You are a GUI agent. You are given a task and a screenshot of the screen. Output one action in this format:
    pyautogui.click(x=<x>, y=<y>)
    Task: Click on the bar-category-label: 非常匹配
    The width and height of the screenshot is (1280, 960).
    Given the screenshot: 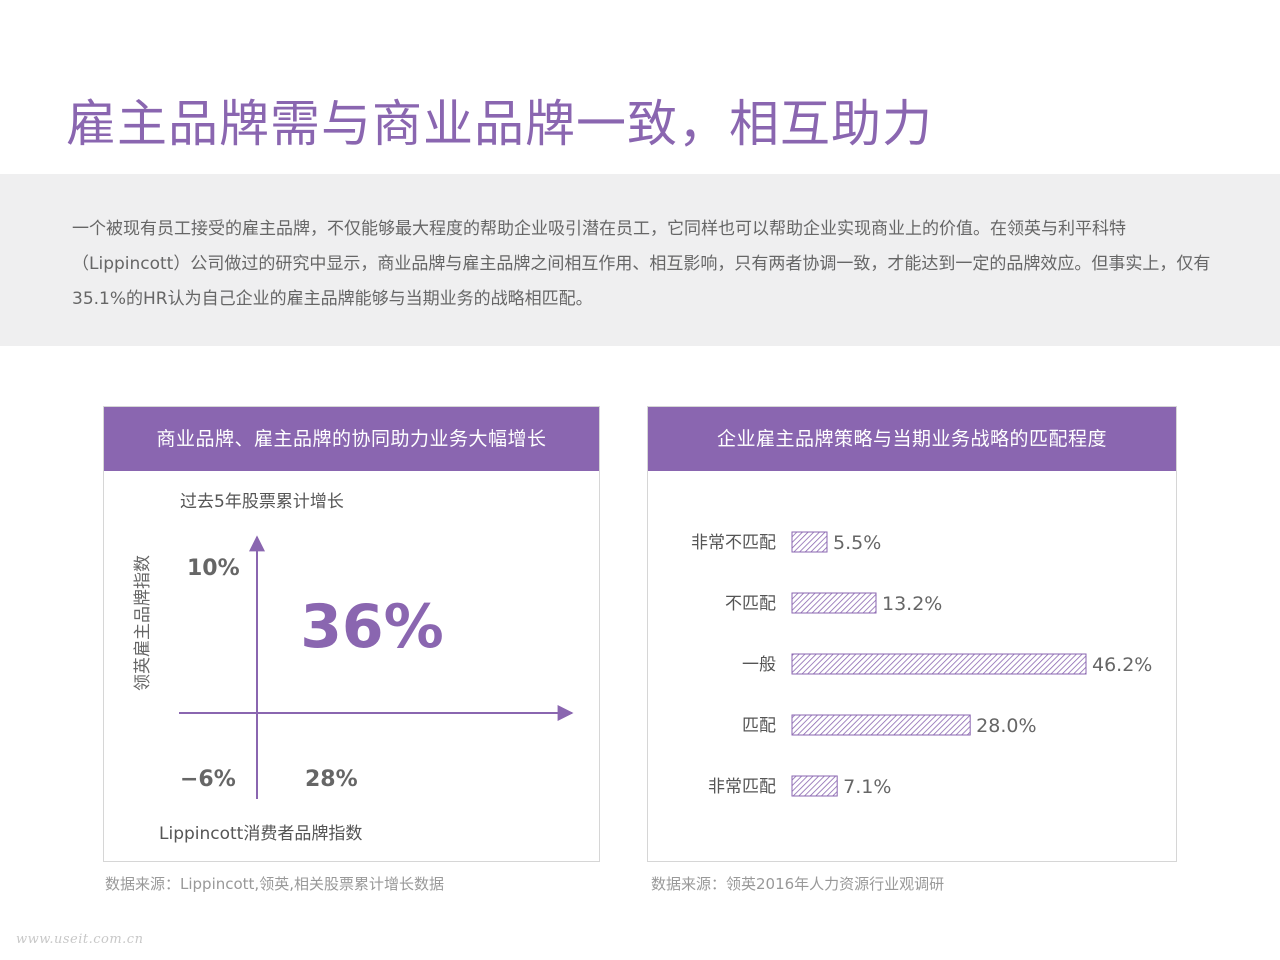 What is the action you would take?
    pyautogui.click(x=742, y=787)
    